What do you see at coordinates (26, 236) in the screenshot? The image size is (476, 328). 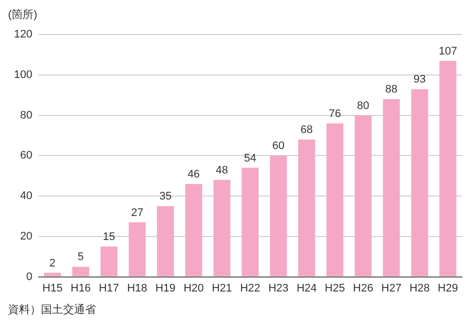 I see `y-tick-label: 20` at bounding box center [26, 236].